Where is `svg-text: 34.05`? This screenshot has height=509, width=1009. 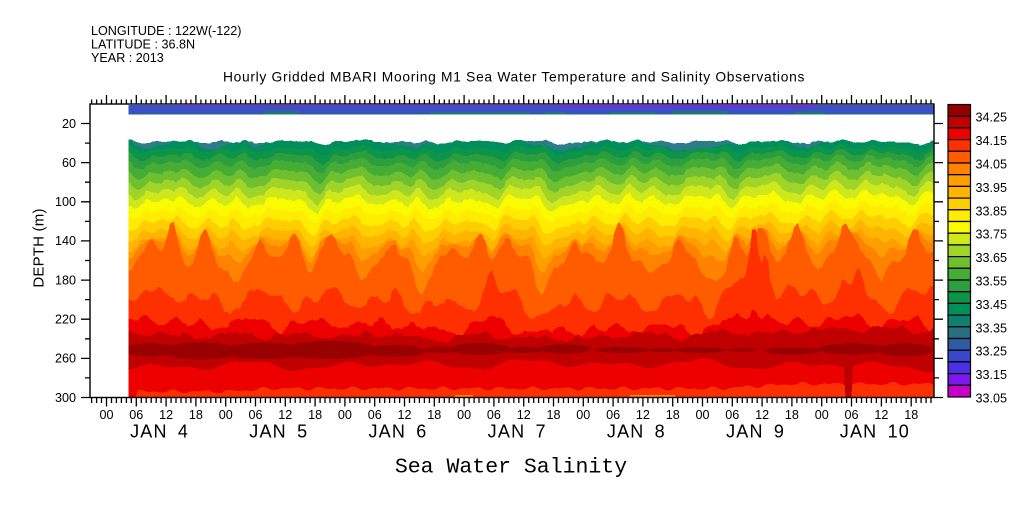 svg-text: 34.05 is located at coordinates (992, 165).